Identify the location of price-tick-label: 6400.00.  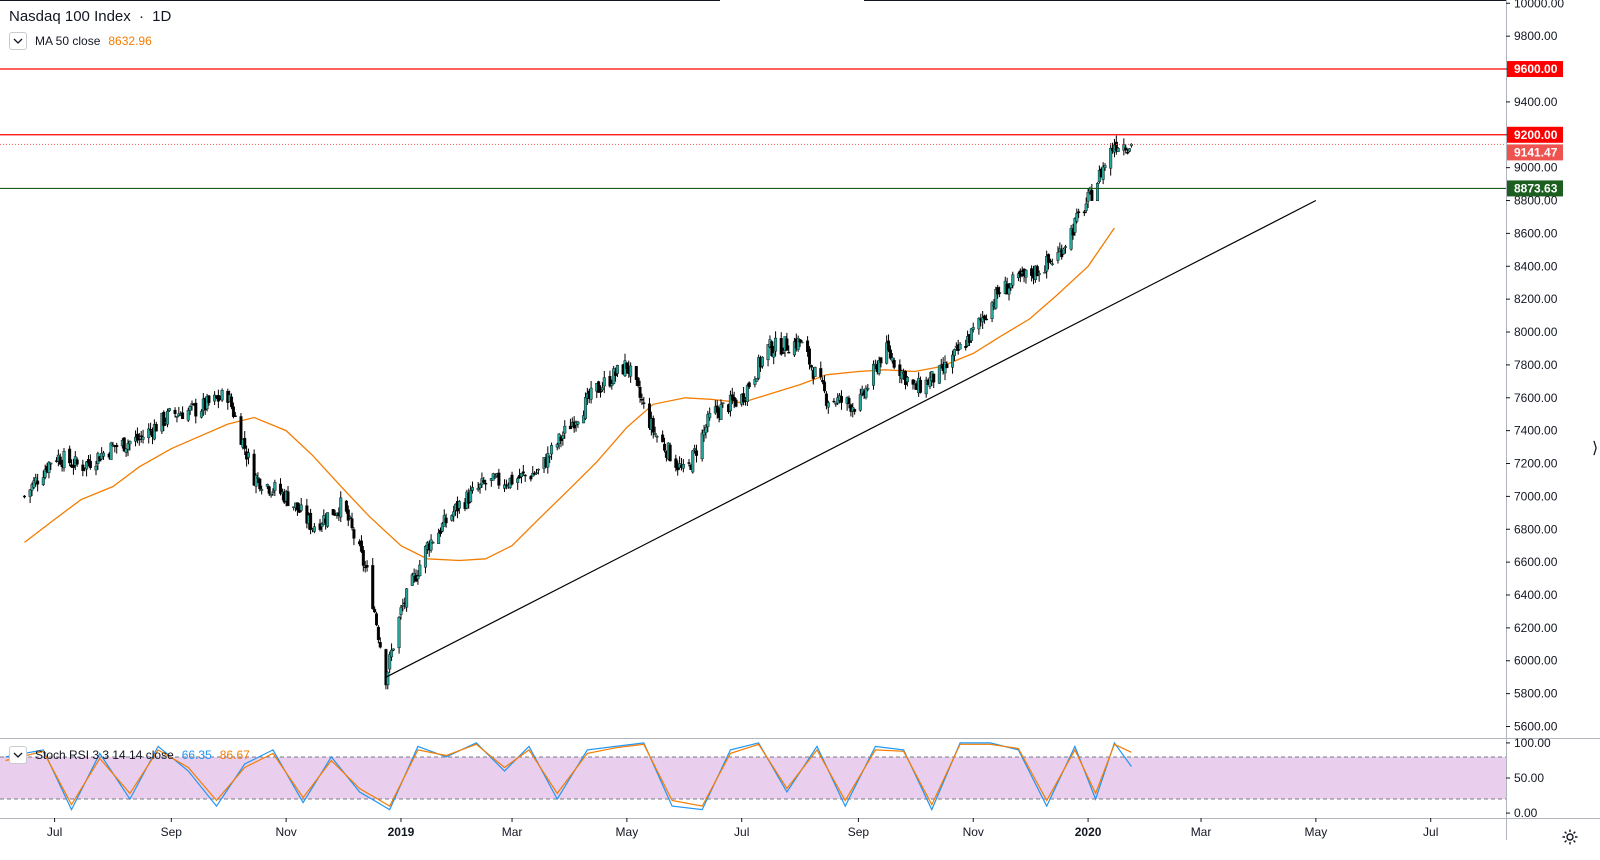
(1536, 595).